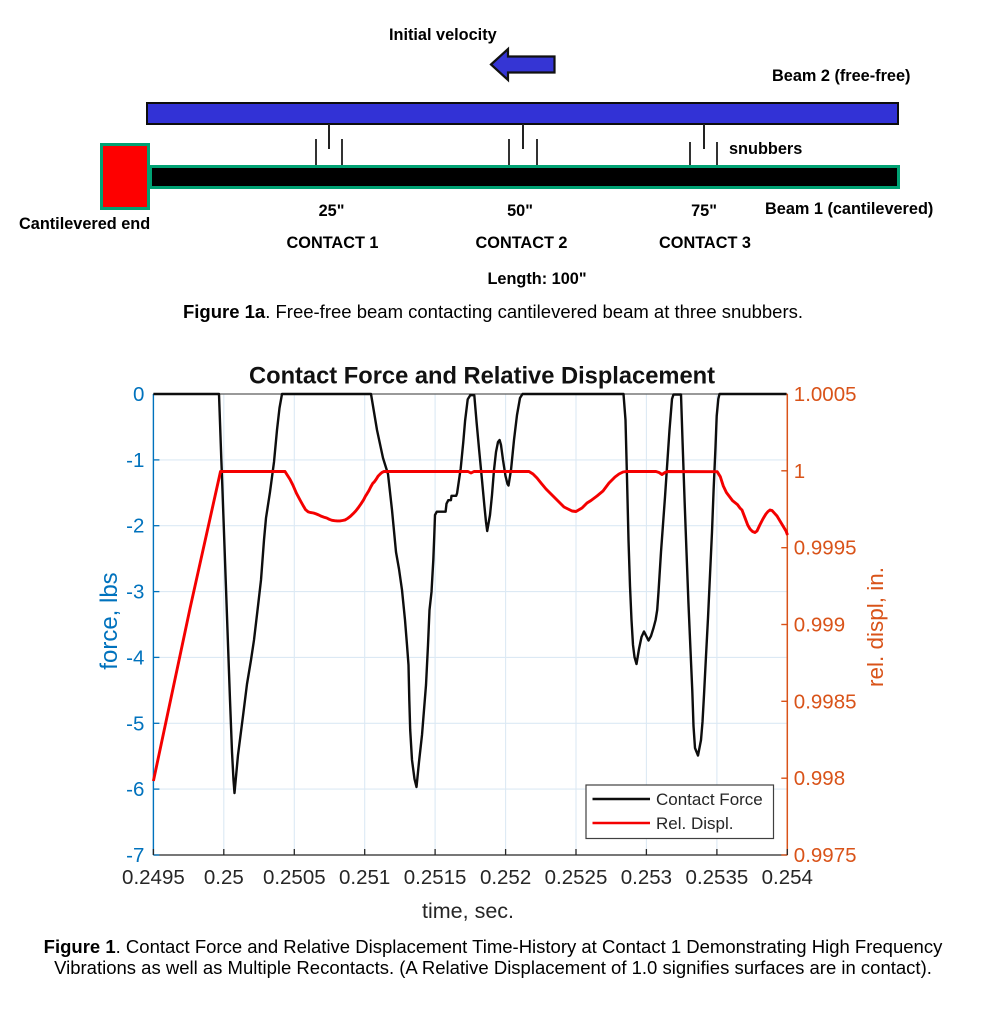  What do you see at coordinates (135, 789) in the screenshot?
I see `svg-text: -6` at bounding box center [135, 789].